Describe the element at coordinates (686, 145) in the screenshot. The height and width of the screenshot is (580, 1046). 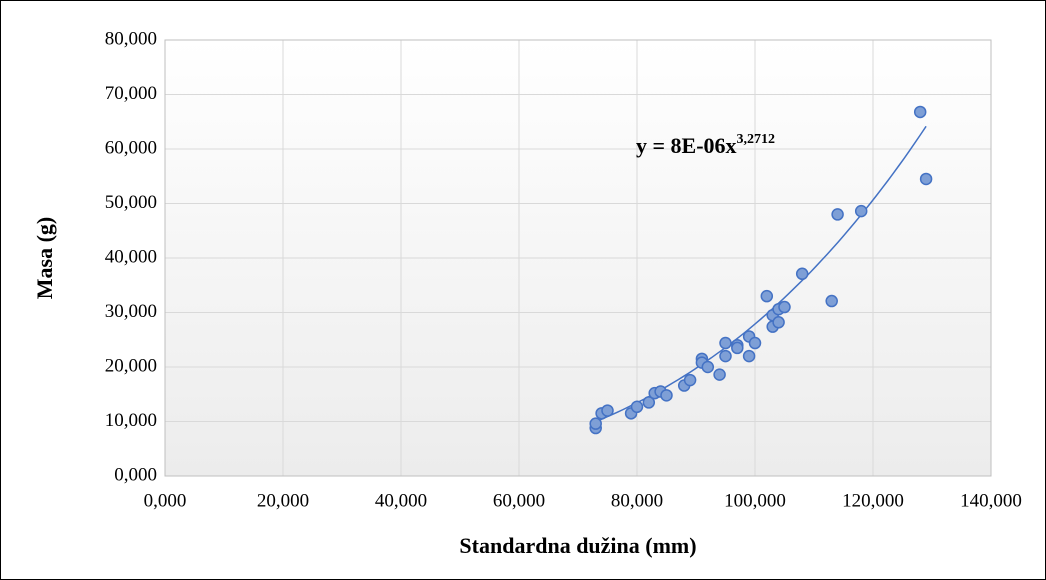
I see `equation: y = 8E-06x` at that location.